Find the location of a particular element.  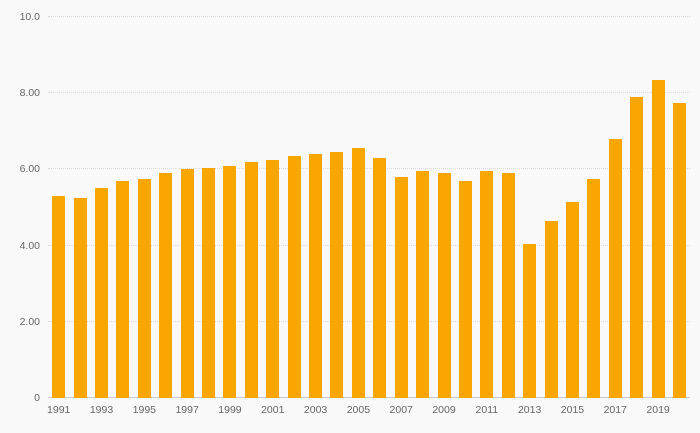

bar-1993 is located at coordinates (102, 293).